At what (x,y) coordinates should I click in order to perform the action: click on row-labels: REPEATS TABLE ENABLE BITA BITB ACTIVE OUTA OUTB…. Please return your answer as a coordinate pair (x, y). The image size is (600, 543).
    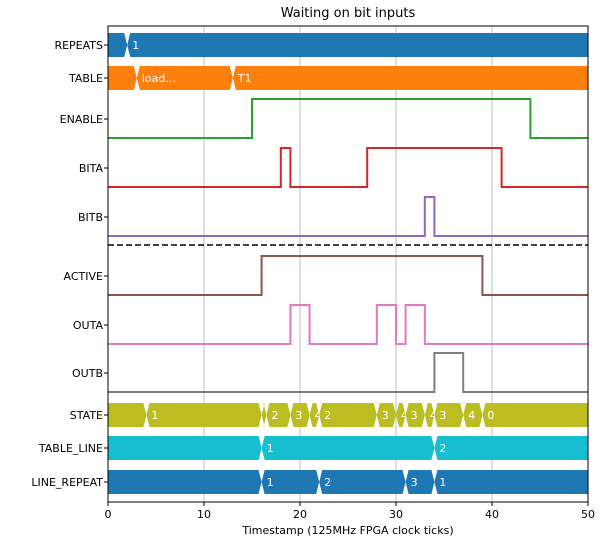
    Looking at the image, I should click on (69, 264).